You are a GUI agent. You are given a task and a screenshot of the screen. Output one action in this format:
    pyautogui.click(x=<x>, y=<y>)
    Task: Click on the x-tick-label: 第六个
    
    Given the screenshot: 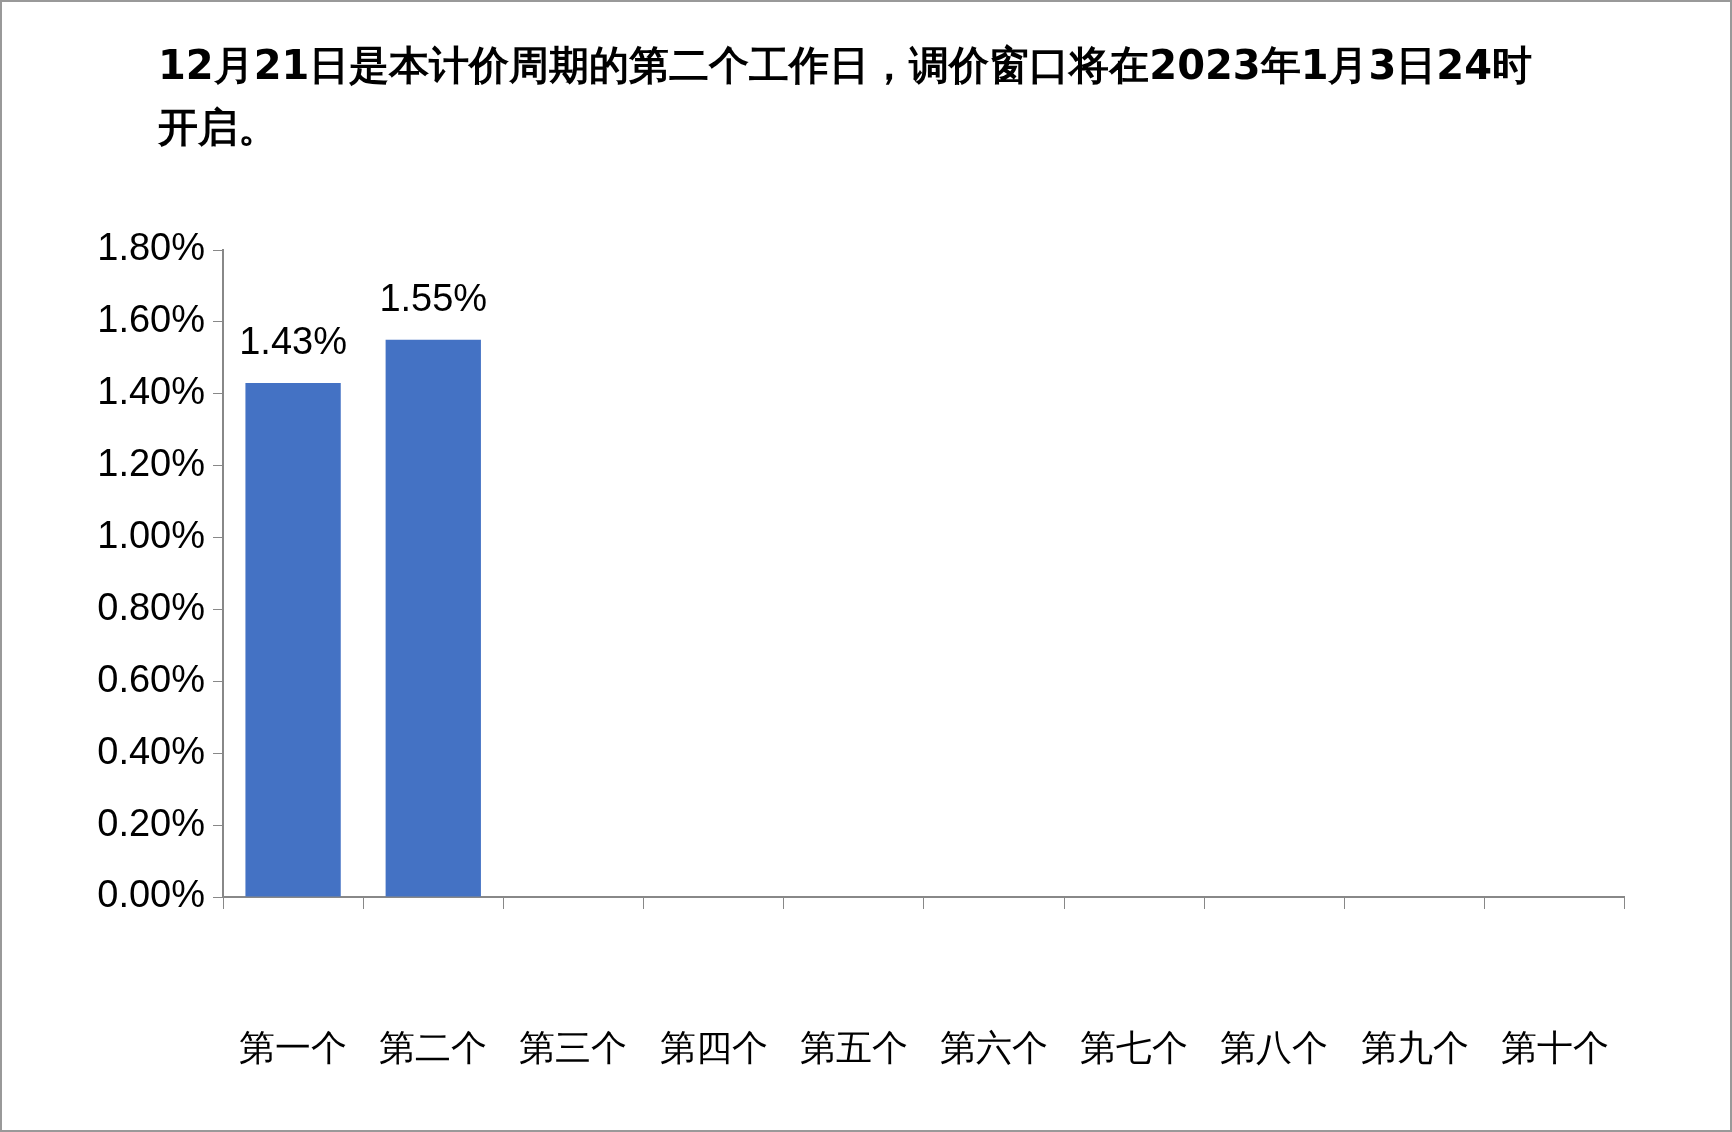 What is the action you would take?
    pyautogui.click(x=993, y=1047)
    